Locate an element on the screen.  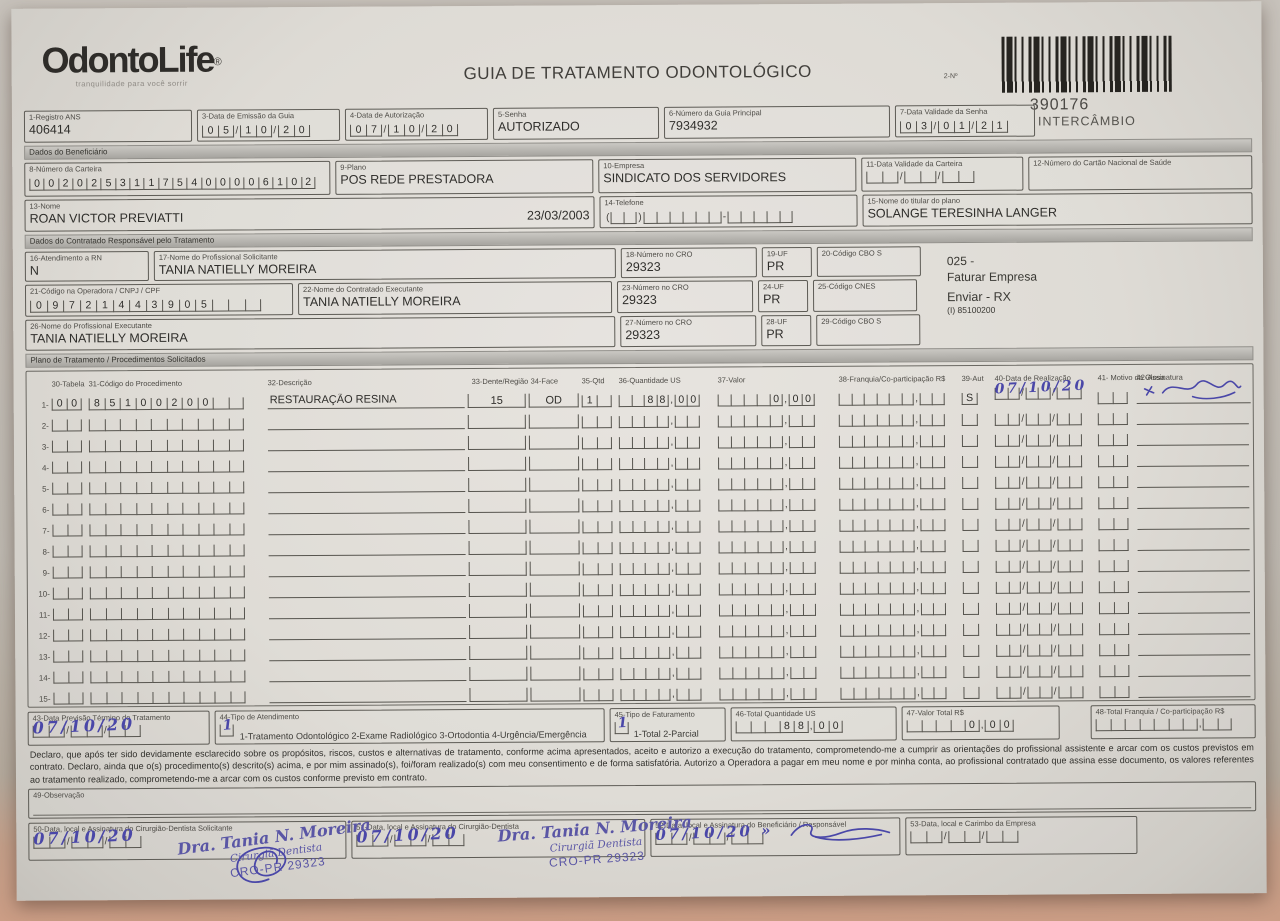
handwritten-check: 1 is located at coordinates (228, 725).